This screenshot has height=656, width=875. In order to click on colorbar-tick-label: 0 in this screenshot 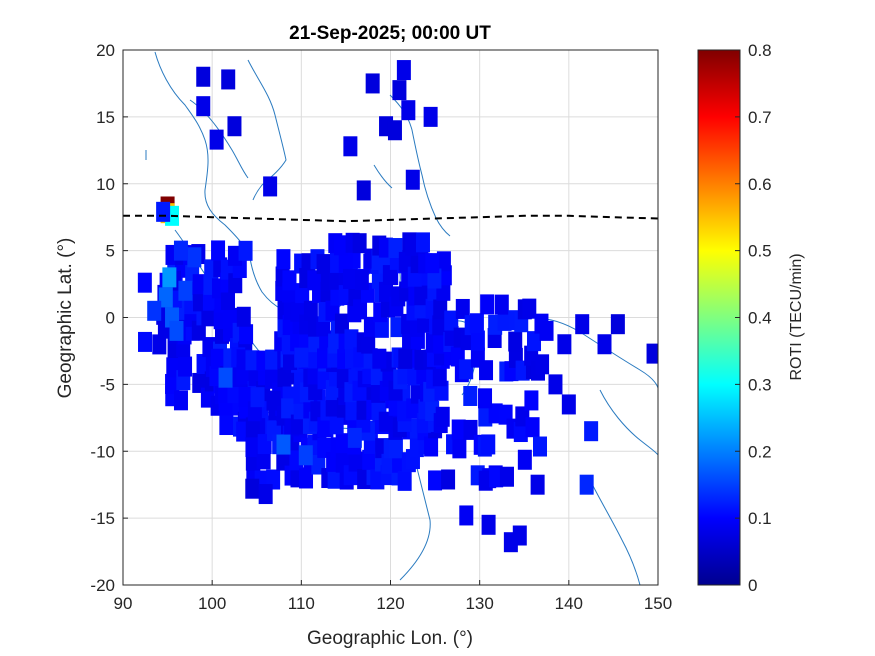, I will do `click(752, 585)`.